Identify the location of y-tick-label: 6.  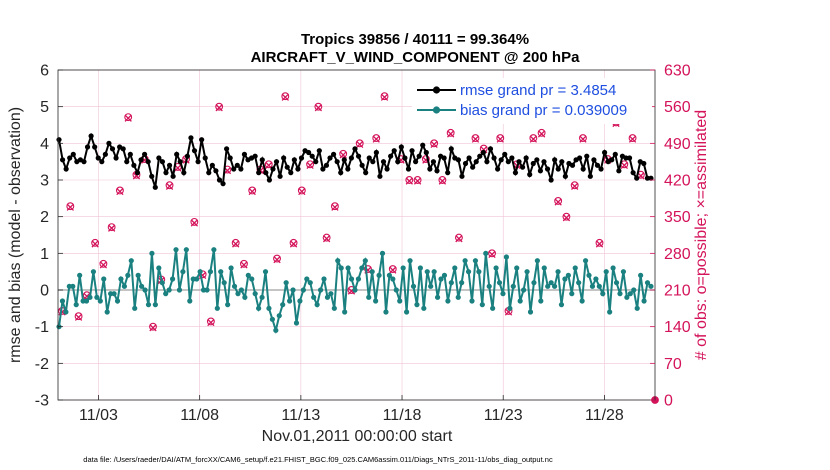
(44, 71).